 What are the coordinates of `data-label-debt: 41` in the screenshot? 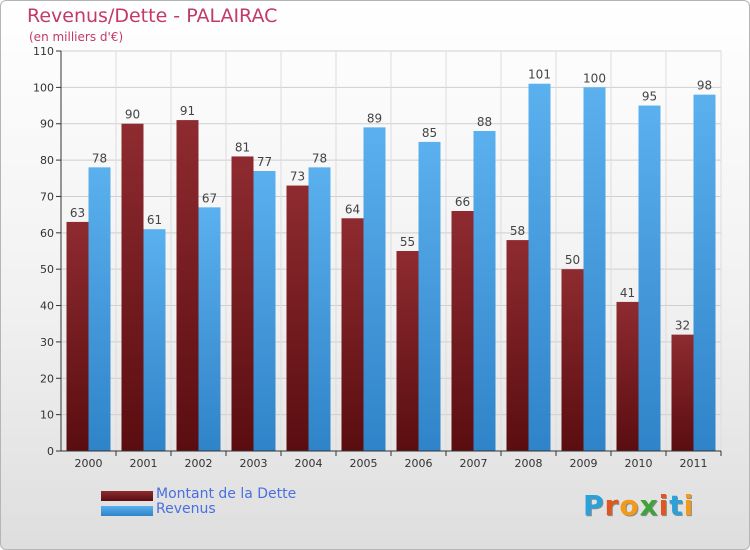 It's located at (627, 293).